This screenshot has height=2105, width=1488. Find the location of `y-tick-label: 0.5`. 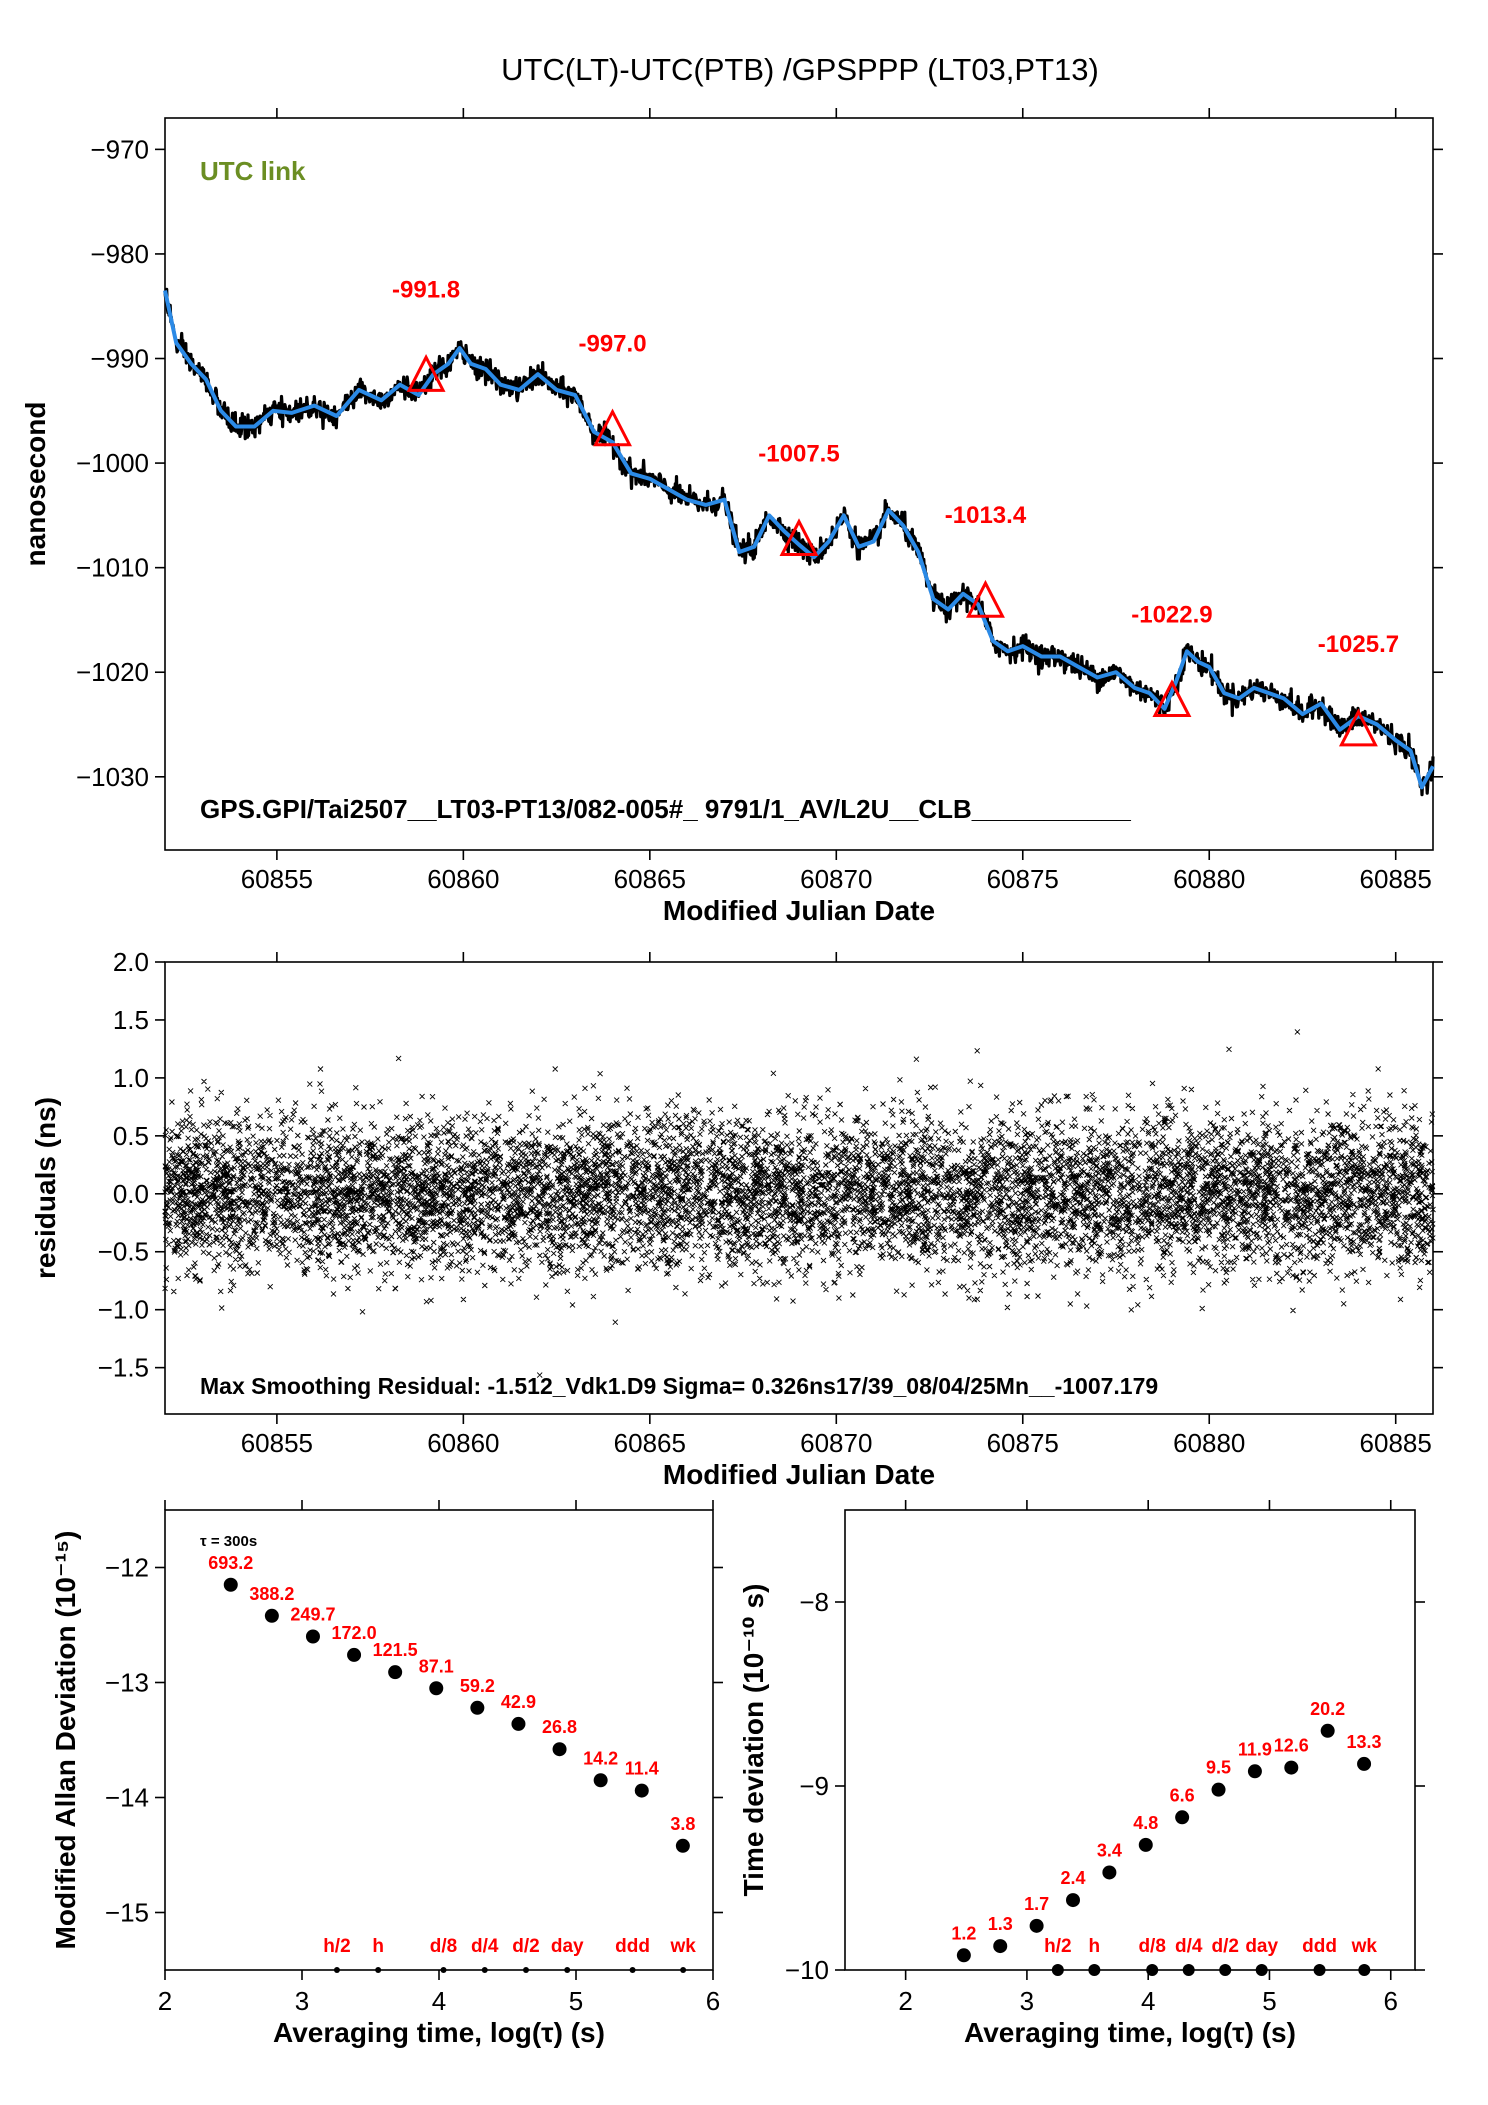

y-tick-label: 0.5 is located at coordinates (131, 1136).